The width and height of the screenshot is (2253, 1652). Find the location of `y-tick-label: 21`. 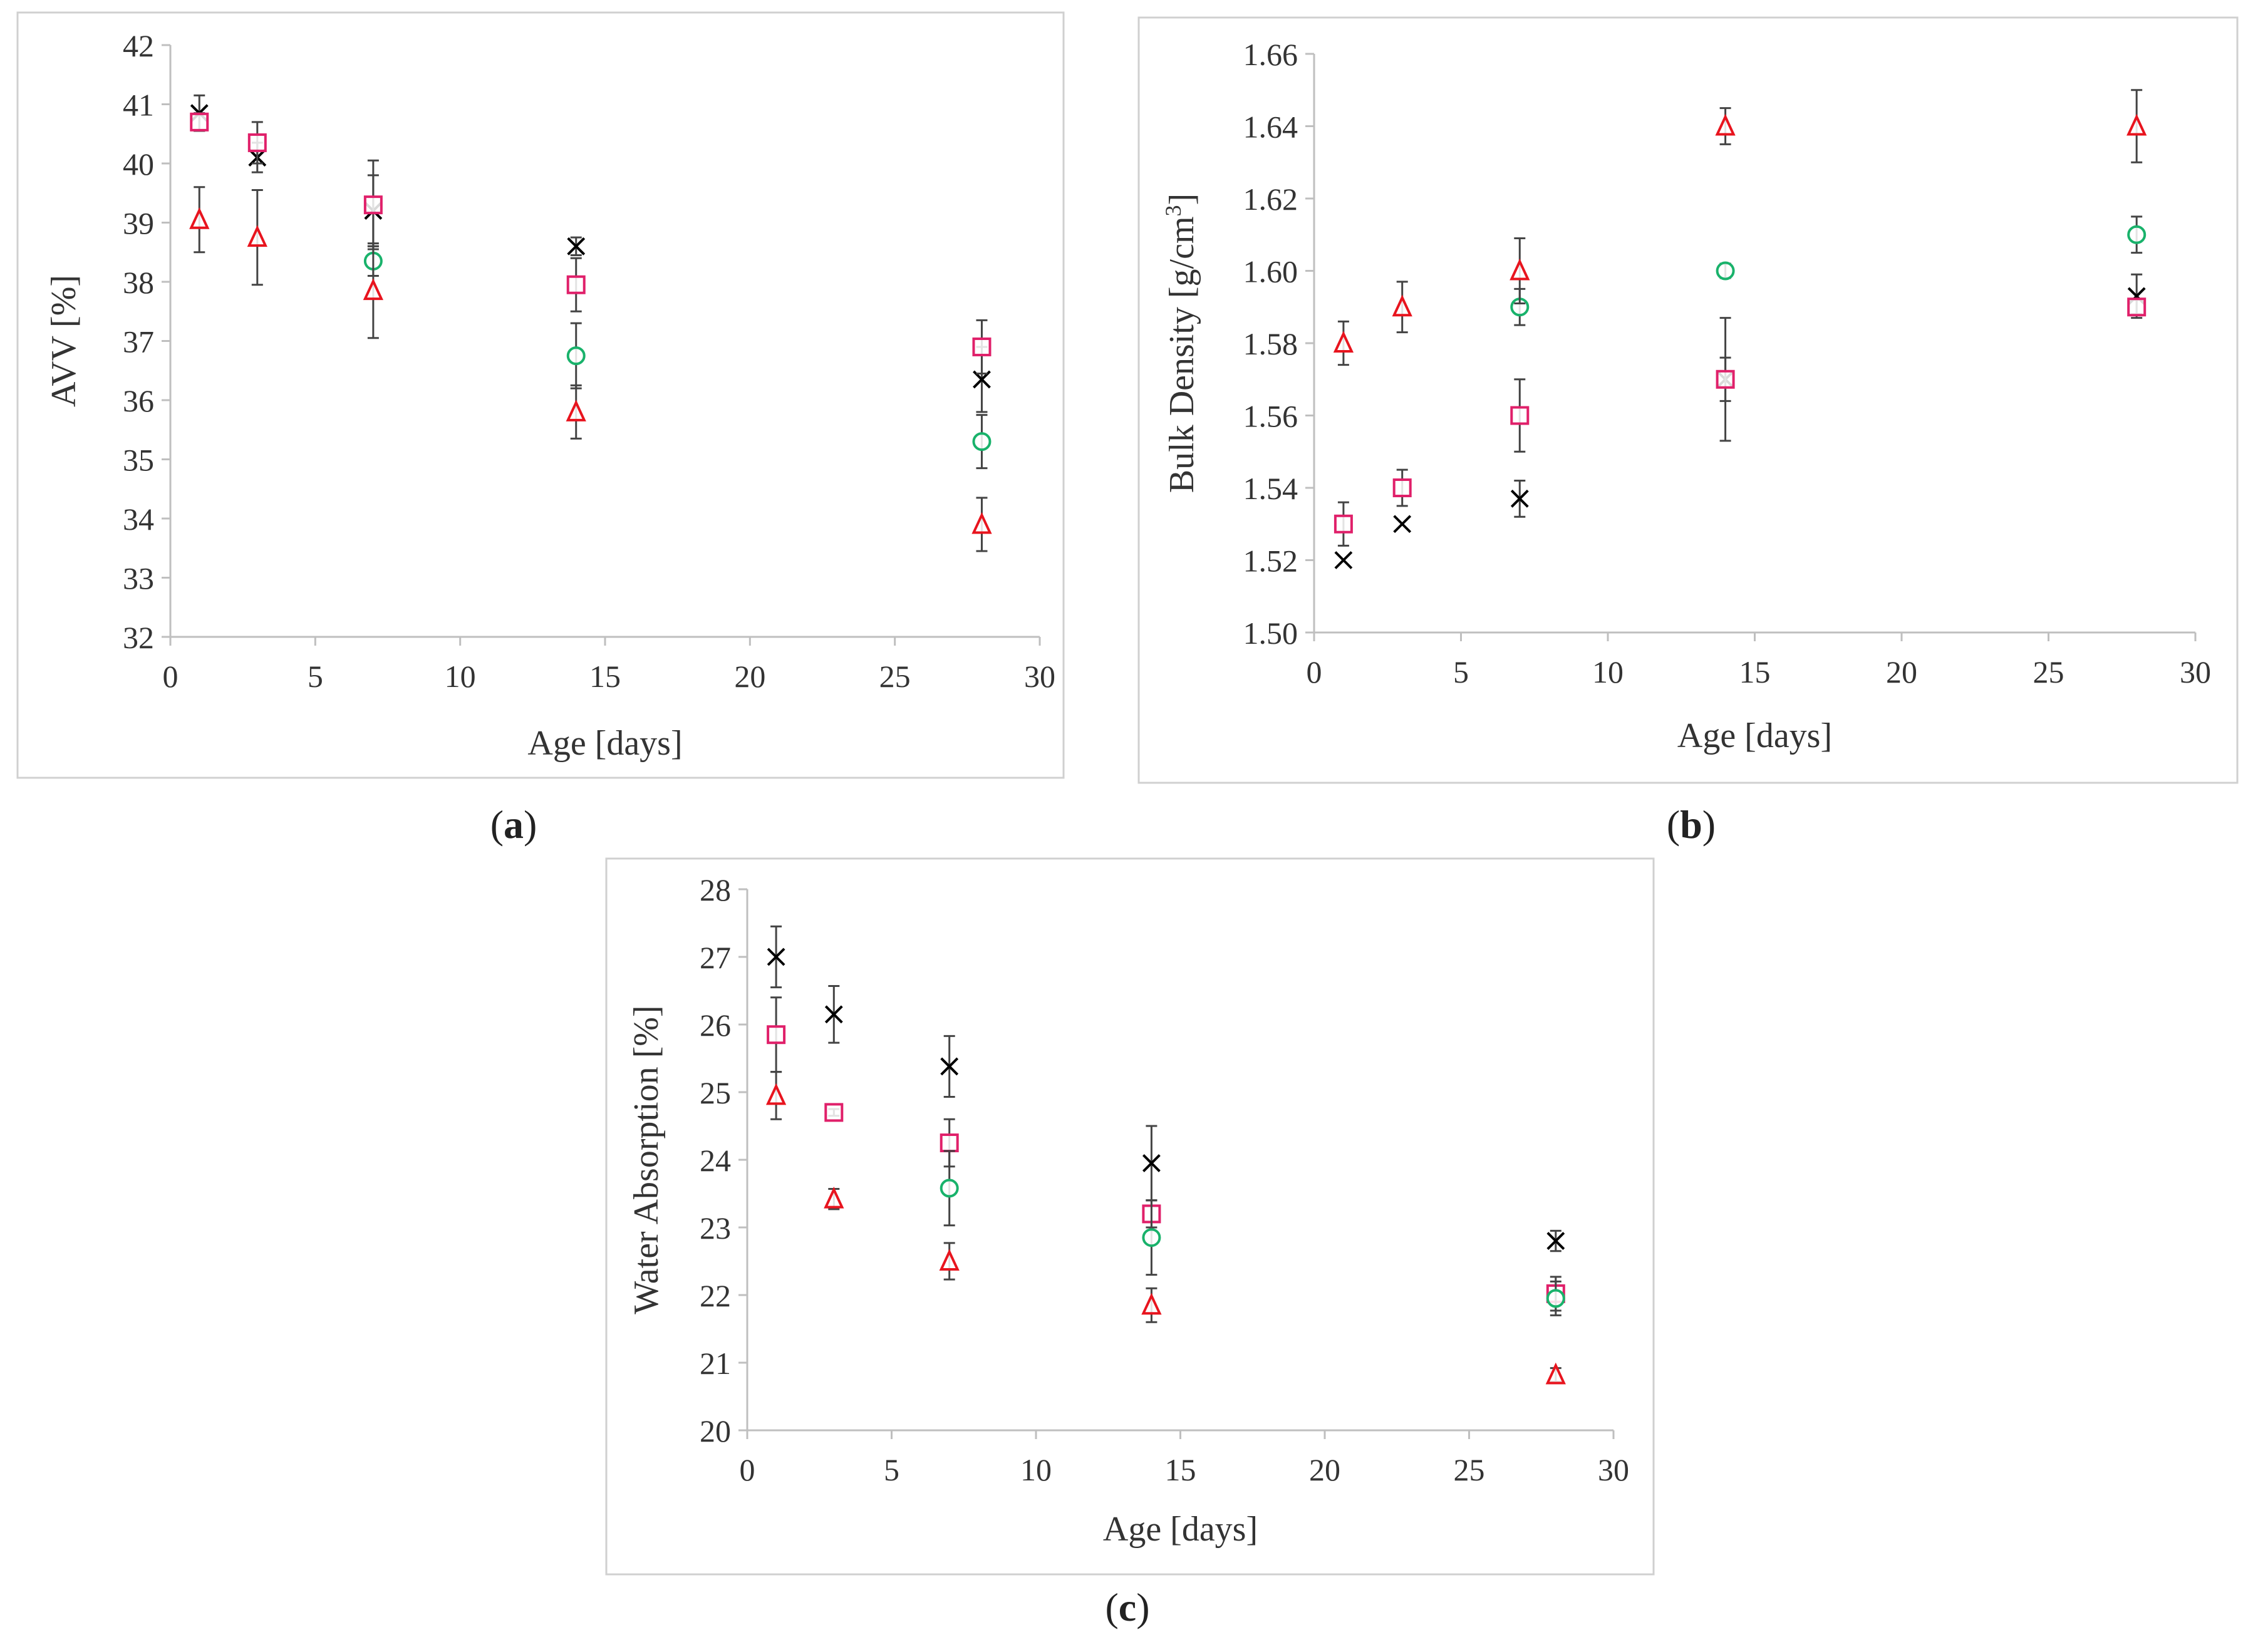

y-tick-label: 21 is located at coordinates (715, 1363).